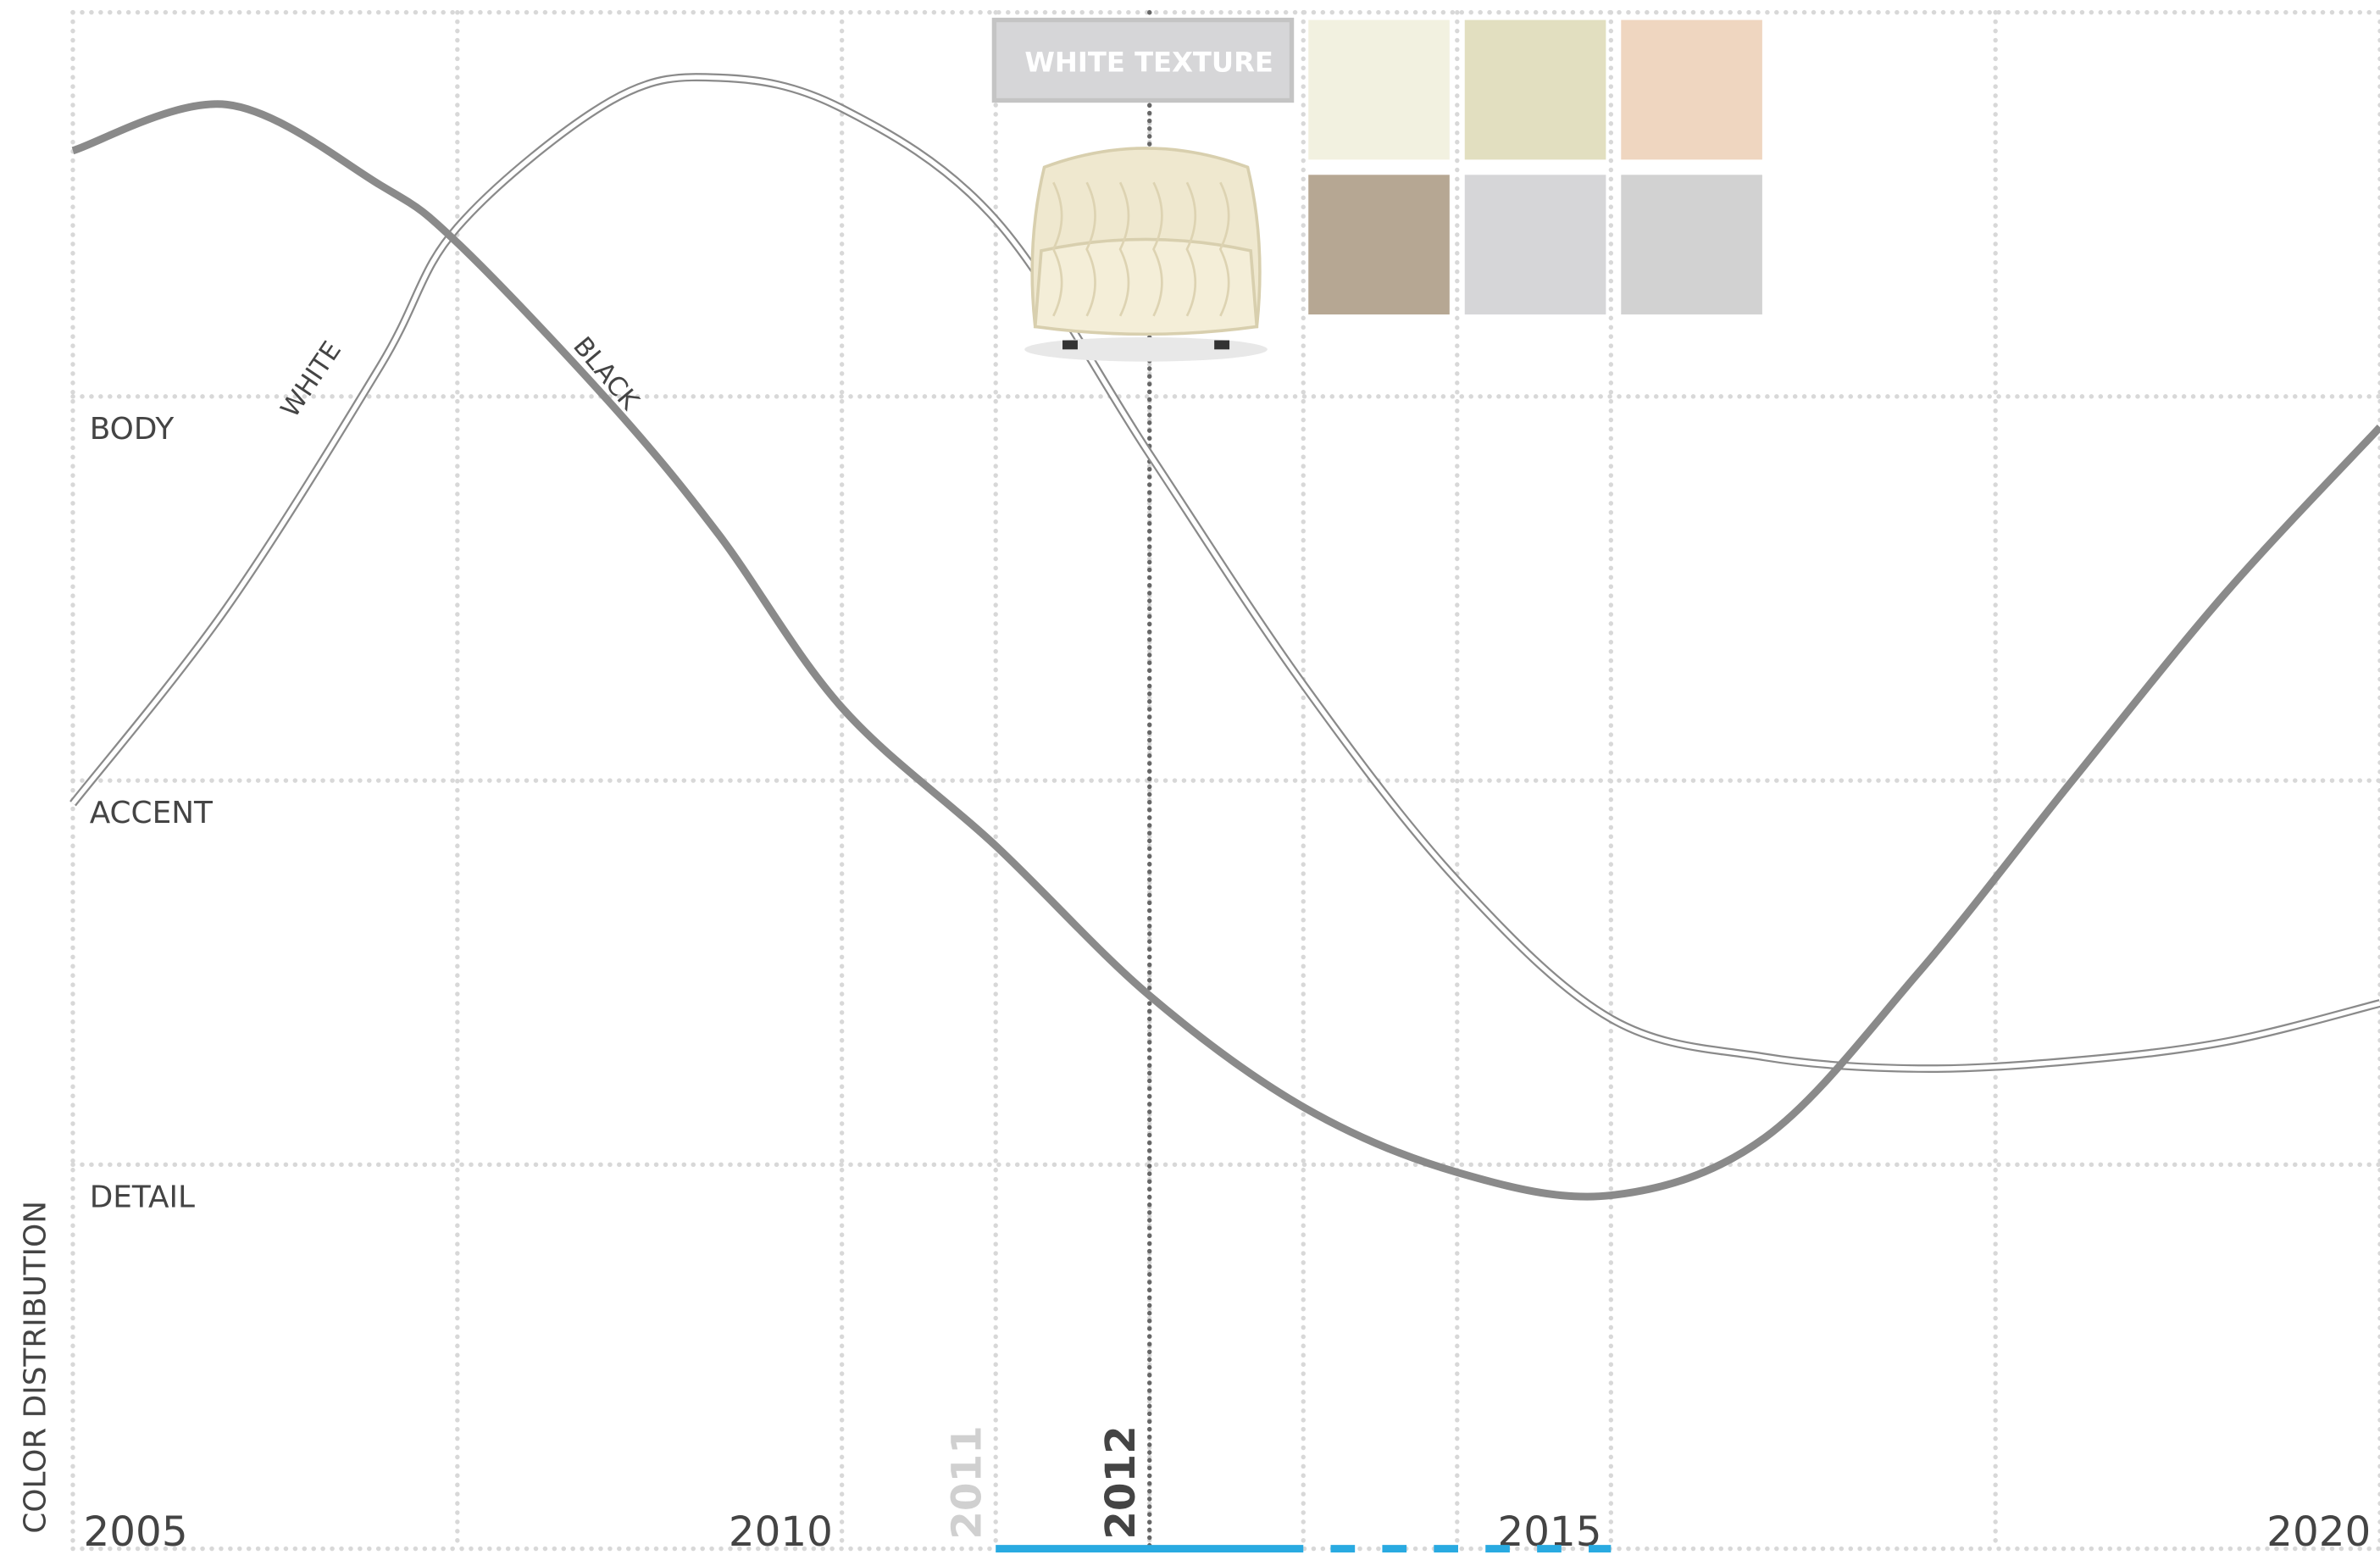 This screenshot has height=1555, width=2380. I want to click on chair-seat, so click(1146, 286).